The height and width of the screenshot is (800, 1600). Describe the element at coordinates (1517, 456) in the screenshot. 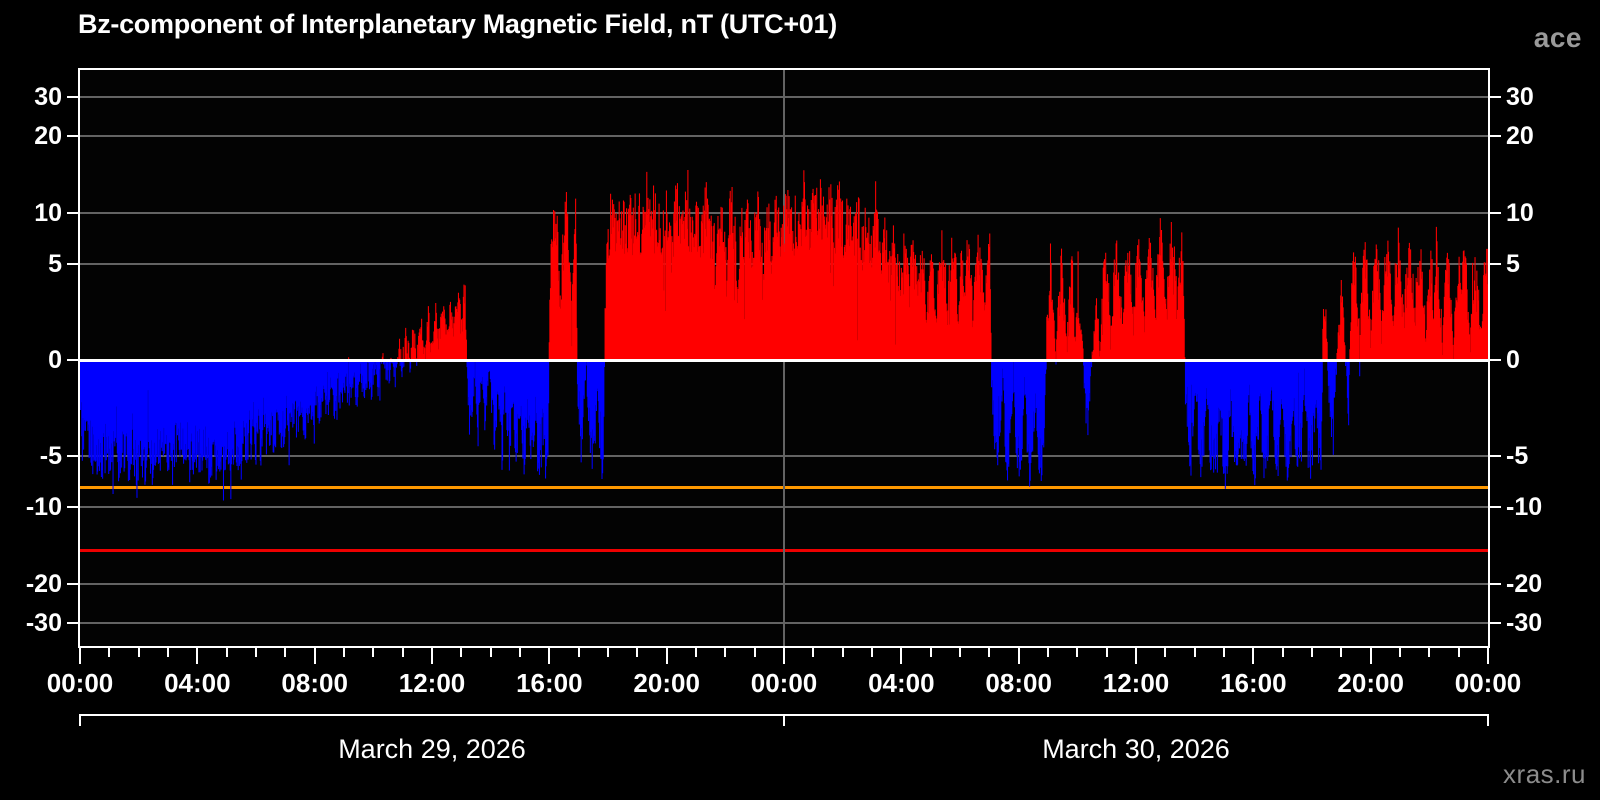

I see `y-tick-label-right--5: -5` at that location.